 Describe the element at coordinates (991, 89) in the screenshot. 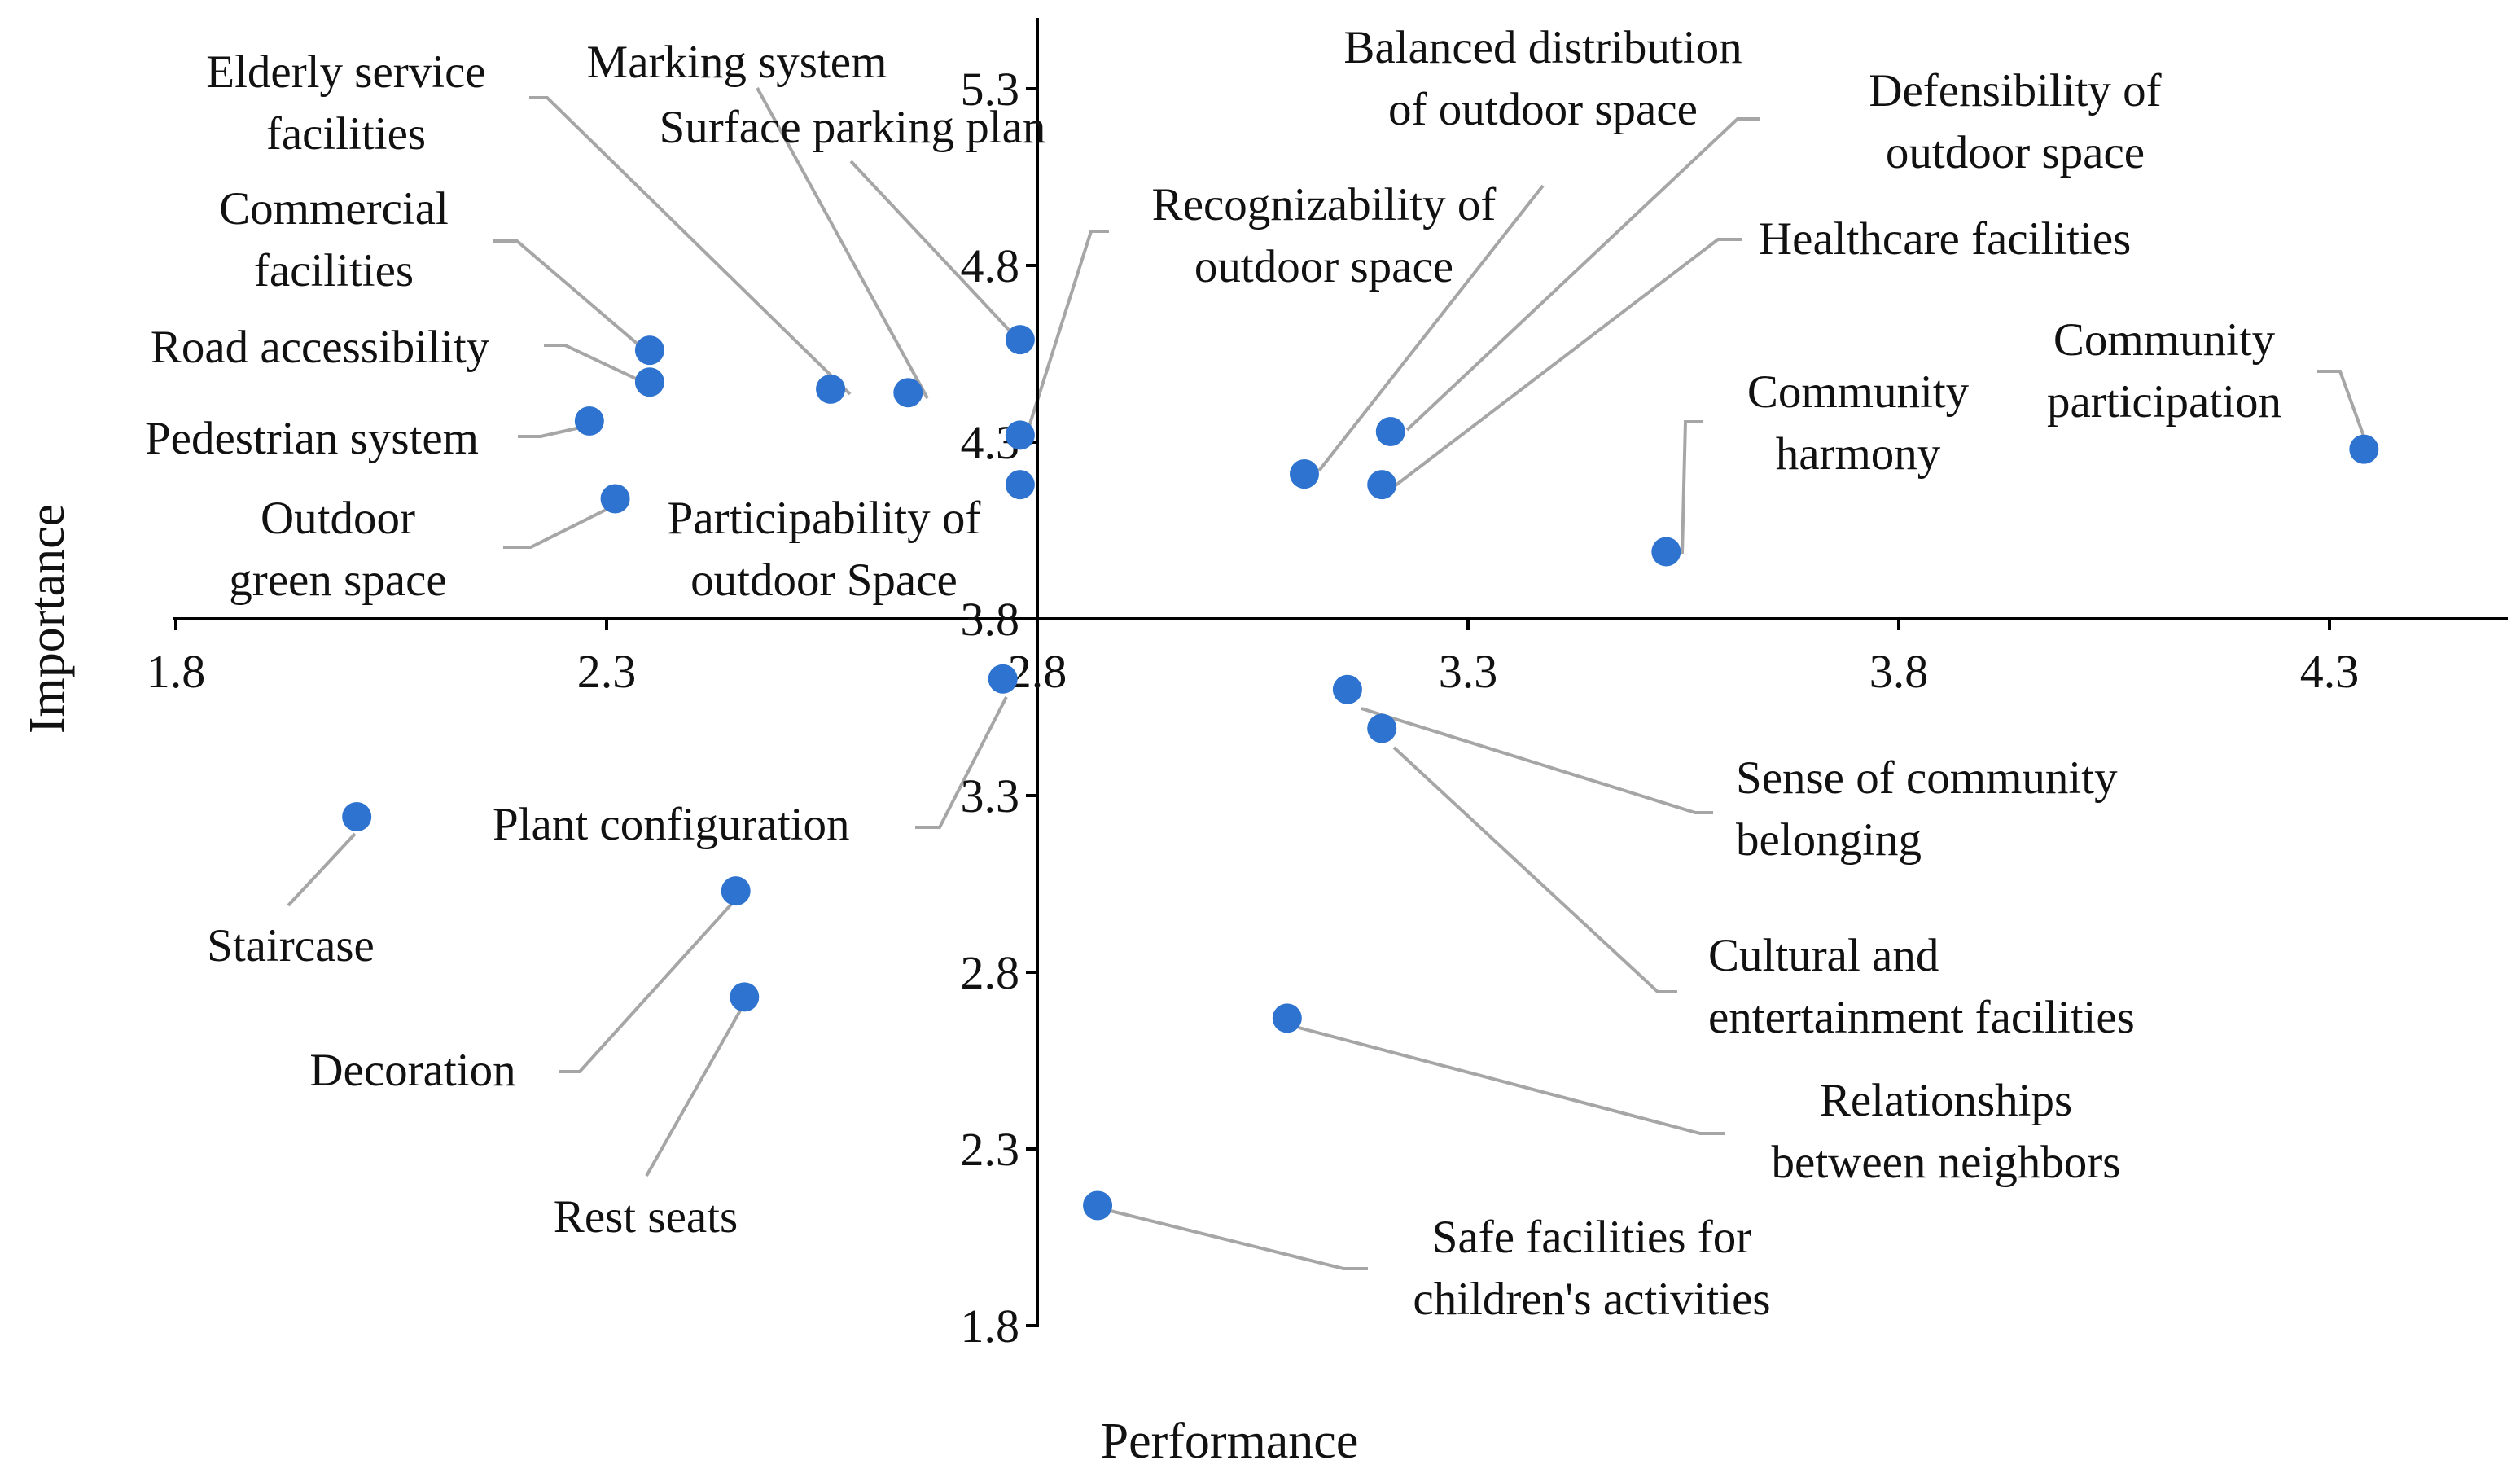

I see `y-tick-label: 5.3` at that location.